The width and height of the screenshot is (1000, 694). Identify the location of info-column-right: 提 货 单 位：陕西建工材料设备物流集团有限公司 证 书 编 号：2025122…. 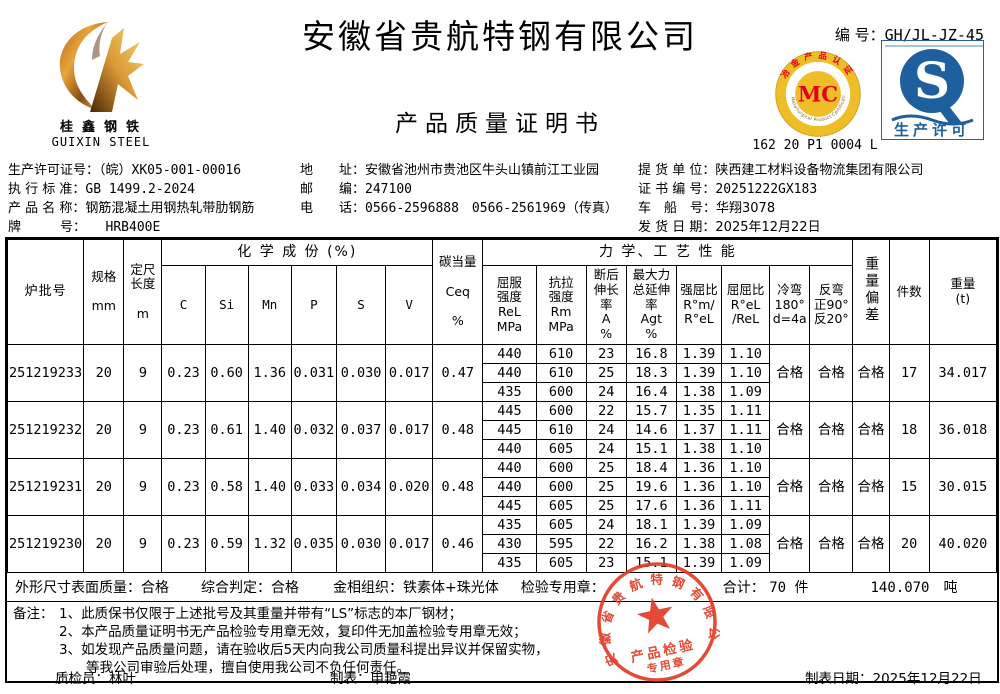
(818, 199).